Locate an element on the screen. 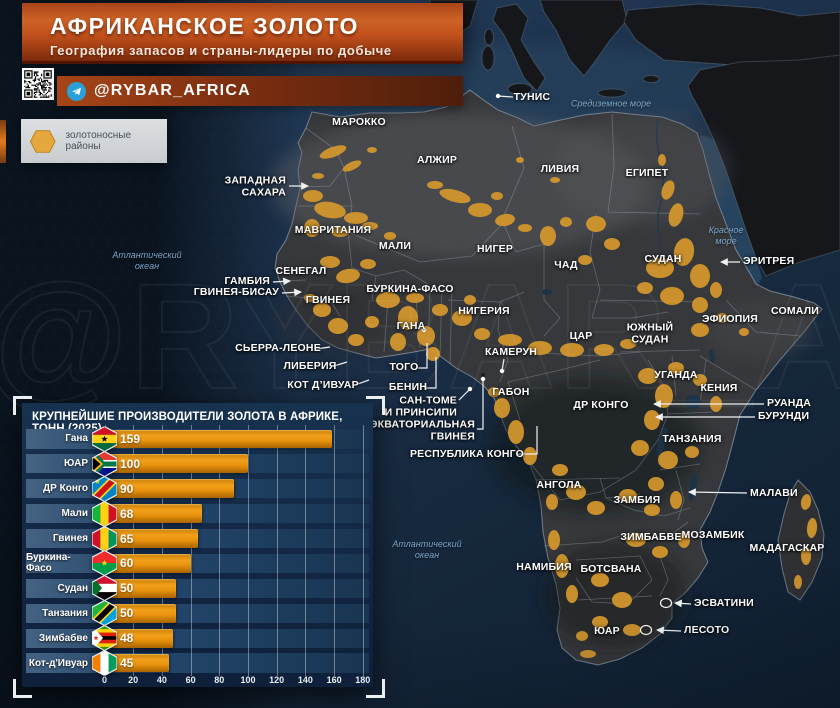  country-label: МАЛИ is located at coordinates (395, 246).